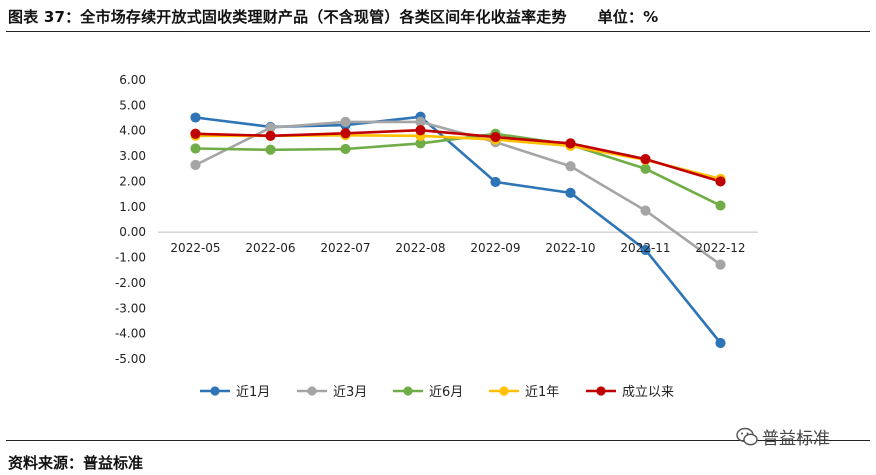 This screenshot has width=876, height=475. Describe the element at coordinates (796, 439) in the screenshot. I see `watermark-text: 普益标准` at that location.